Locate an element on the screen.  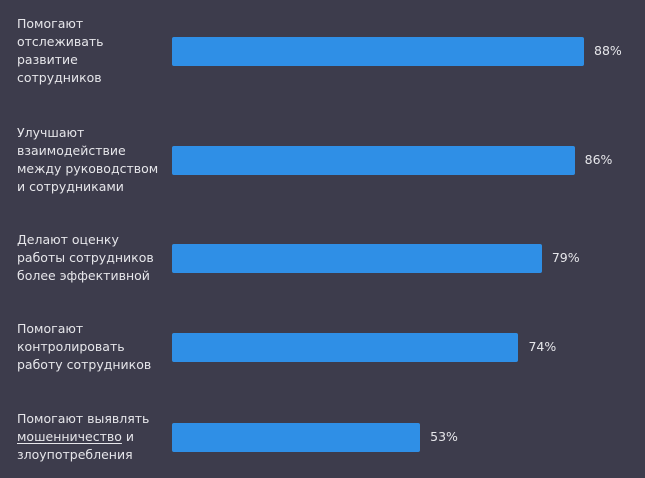
category-label-line: более эффективной is located at coordinates (83, 275).